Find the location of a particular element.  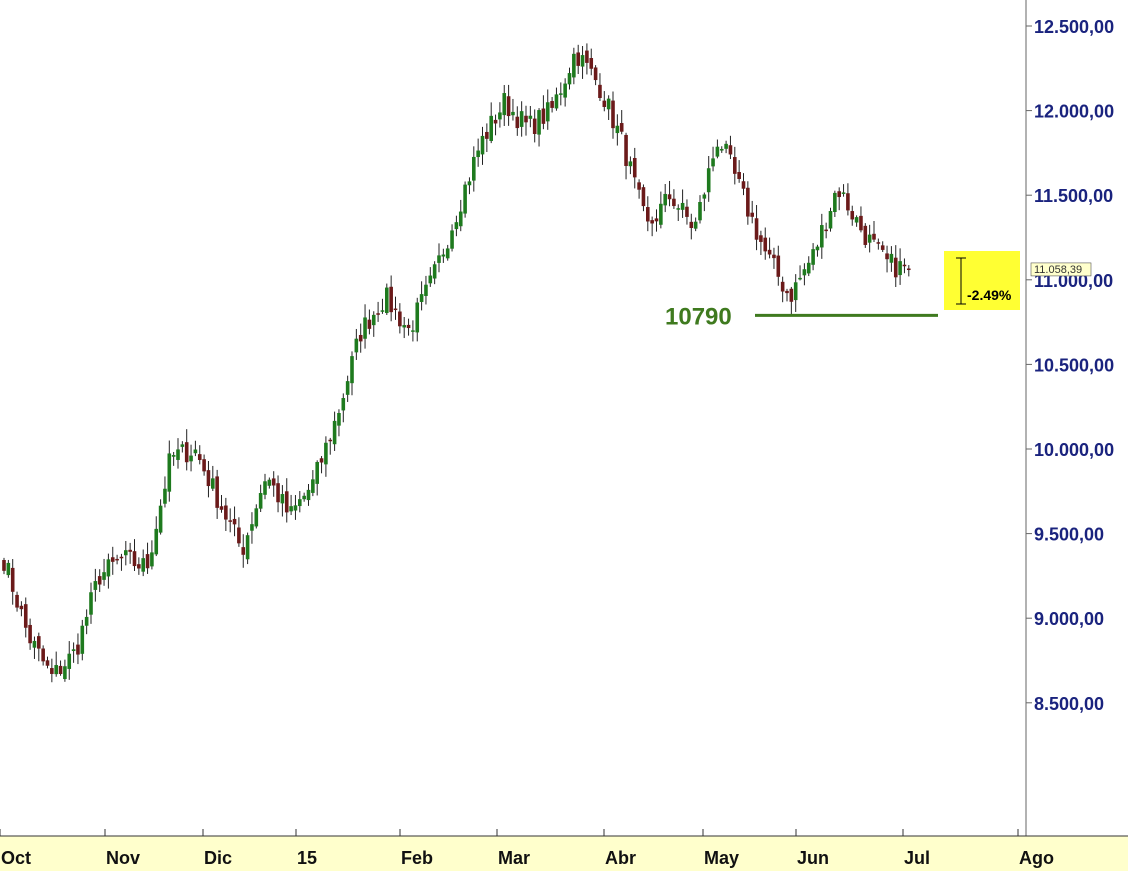

y-tick-label: 12.000,00 is located at coordinates (1074, 112).